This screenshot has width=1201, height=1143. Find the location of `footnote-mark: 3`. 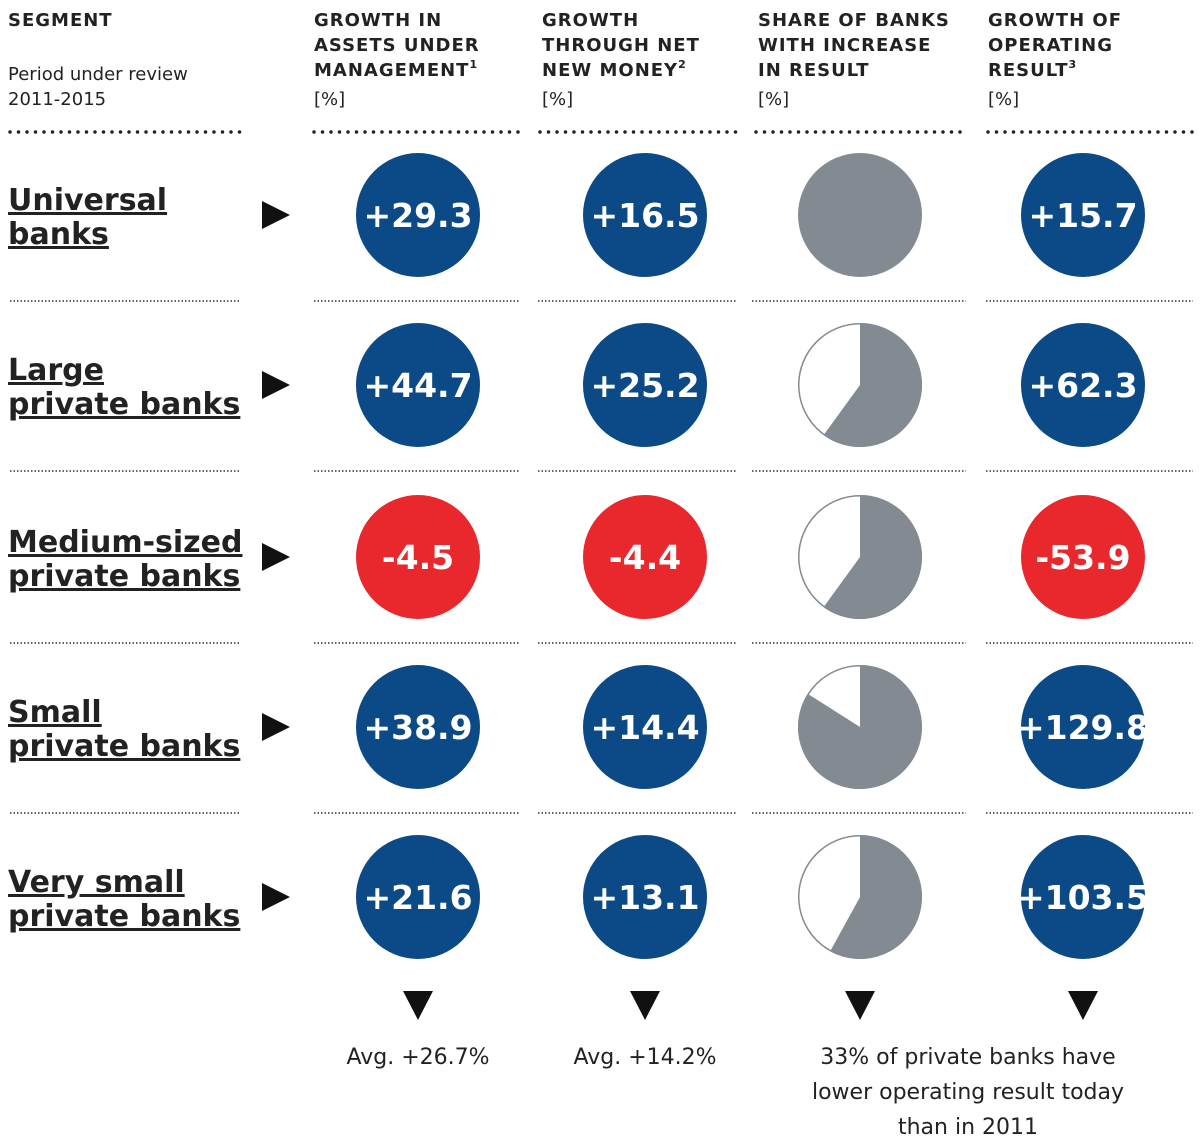

footnote-mark: 3 is located at coordinates (1073, 64).